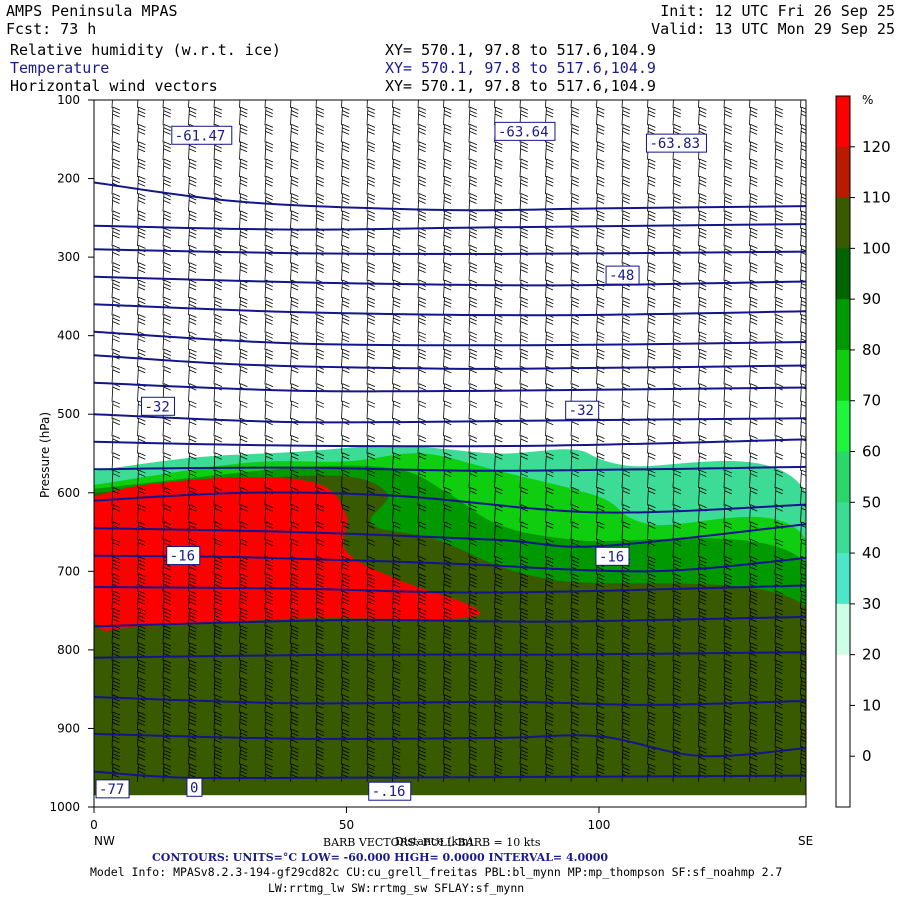 The height and width of the screenshot is (900, 900). What do you see at coordinates (450, 775) in the screenshot?
I see `temperature-contour` at bounding box center [450, 775].